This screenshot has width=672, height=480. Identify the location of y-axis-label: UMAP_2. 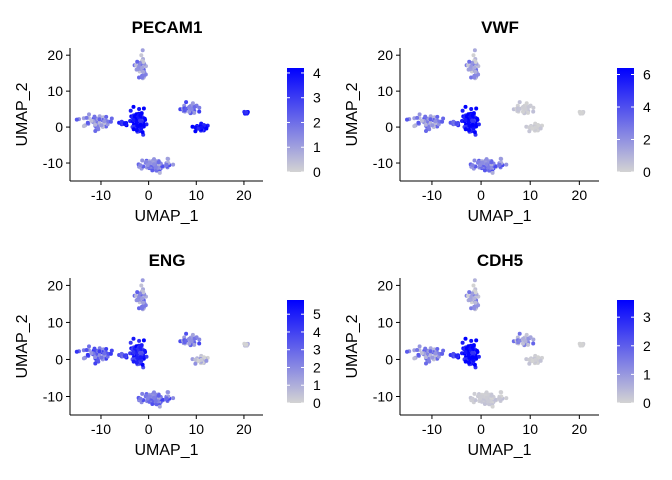
(352, 346).